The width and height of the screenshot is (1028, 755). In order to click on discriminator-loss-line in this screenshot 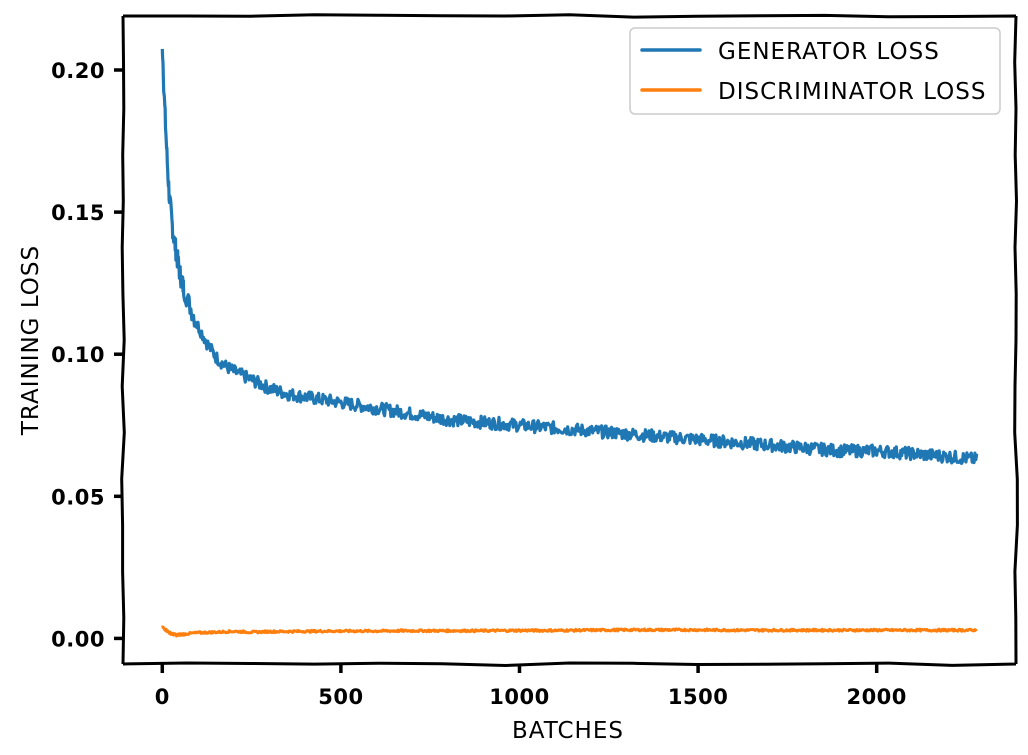, I will do `click(569, 631)`.